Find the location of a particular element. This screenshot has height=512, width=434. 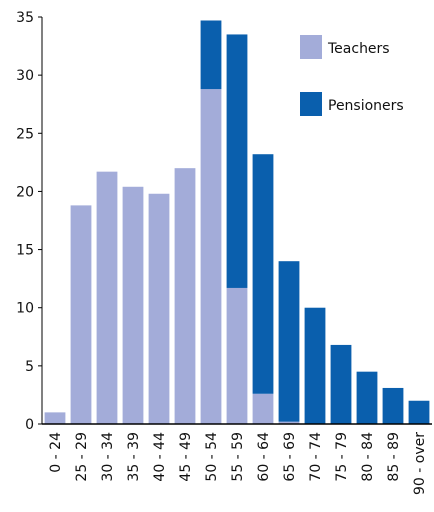

x-tick-label: 55 - 59 is located at coordinates (238, 457).